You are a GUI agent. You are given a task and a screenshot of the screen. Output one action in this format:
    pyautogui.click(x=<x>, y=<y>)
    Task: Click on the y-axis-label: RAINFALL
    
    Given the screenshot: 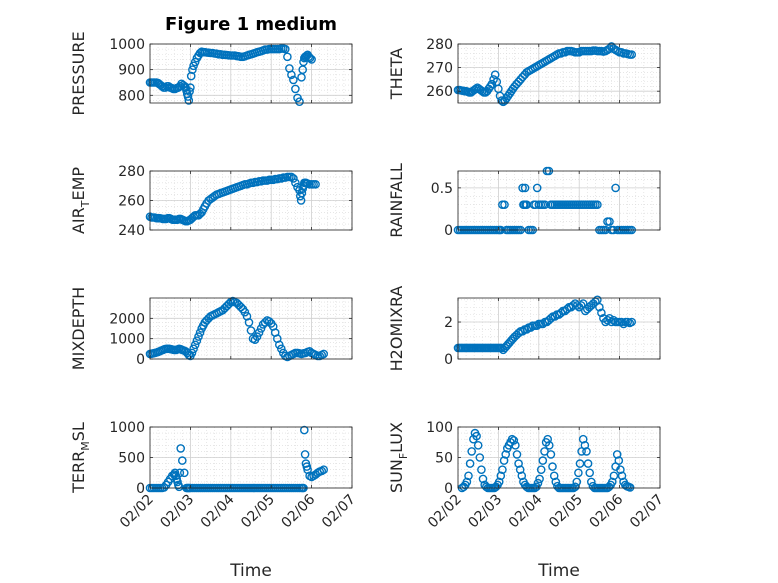 What is the action you would take?
    pyautogui.click(x=396, y=200)
    